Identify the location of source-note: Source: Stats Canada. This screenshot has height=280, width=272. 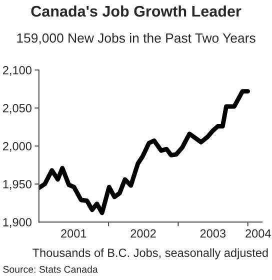
(50, 269).